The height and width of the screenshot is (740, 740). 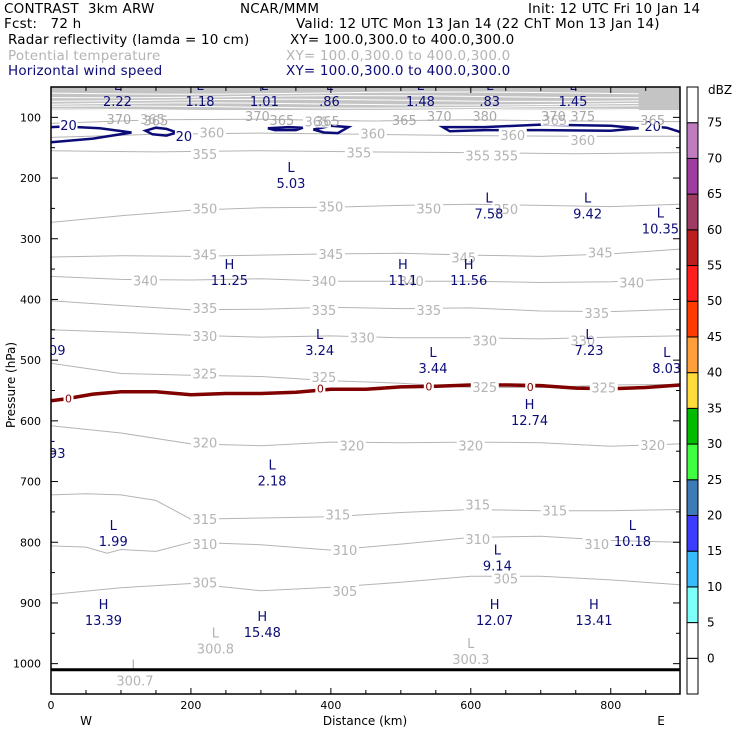 What do you see at coordinates (484, 117) in the screenshot?
I see `theta-label: 380` at bounding box center [484, 117].